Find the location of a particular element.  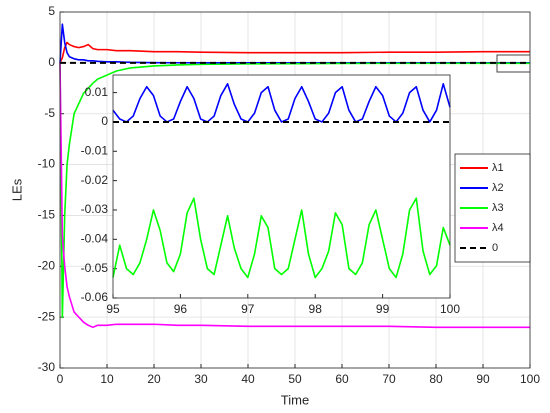

y-tick-label: -0.05 is located at coordinates (95, 268).